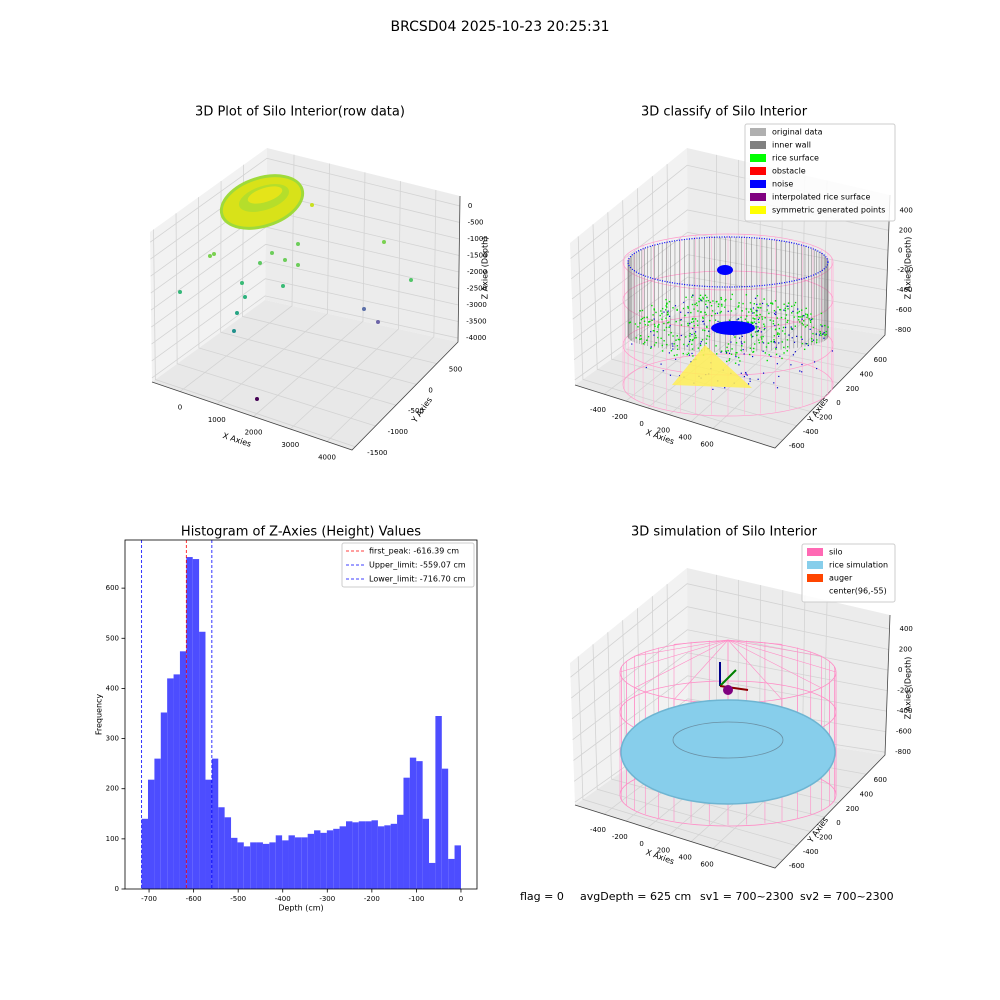  What do you see at coordinates (838, 823) in the screenshot?
I see `y-tick-label: 0` at bounding box center [838, 823].